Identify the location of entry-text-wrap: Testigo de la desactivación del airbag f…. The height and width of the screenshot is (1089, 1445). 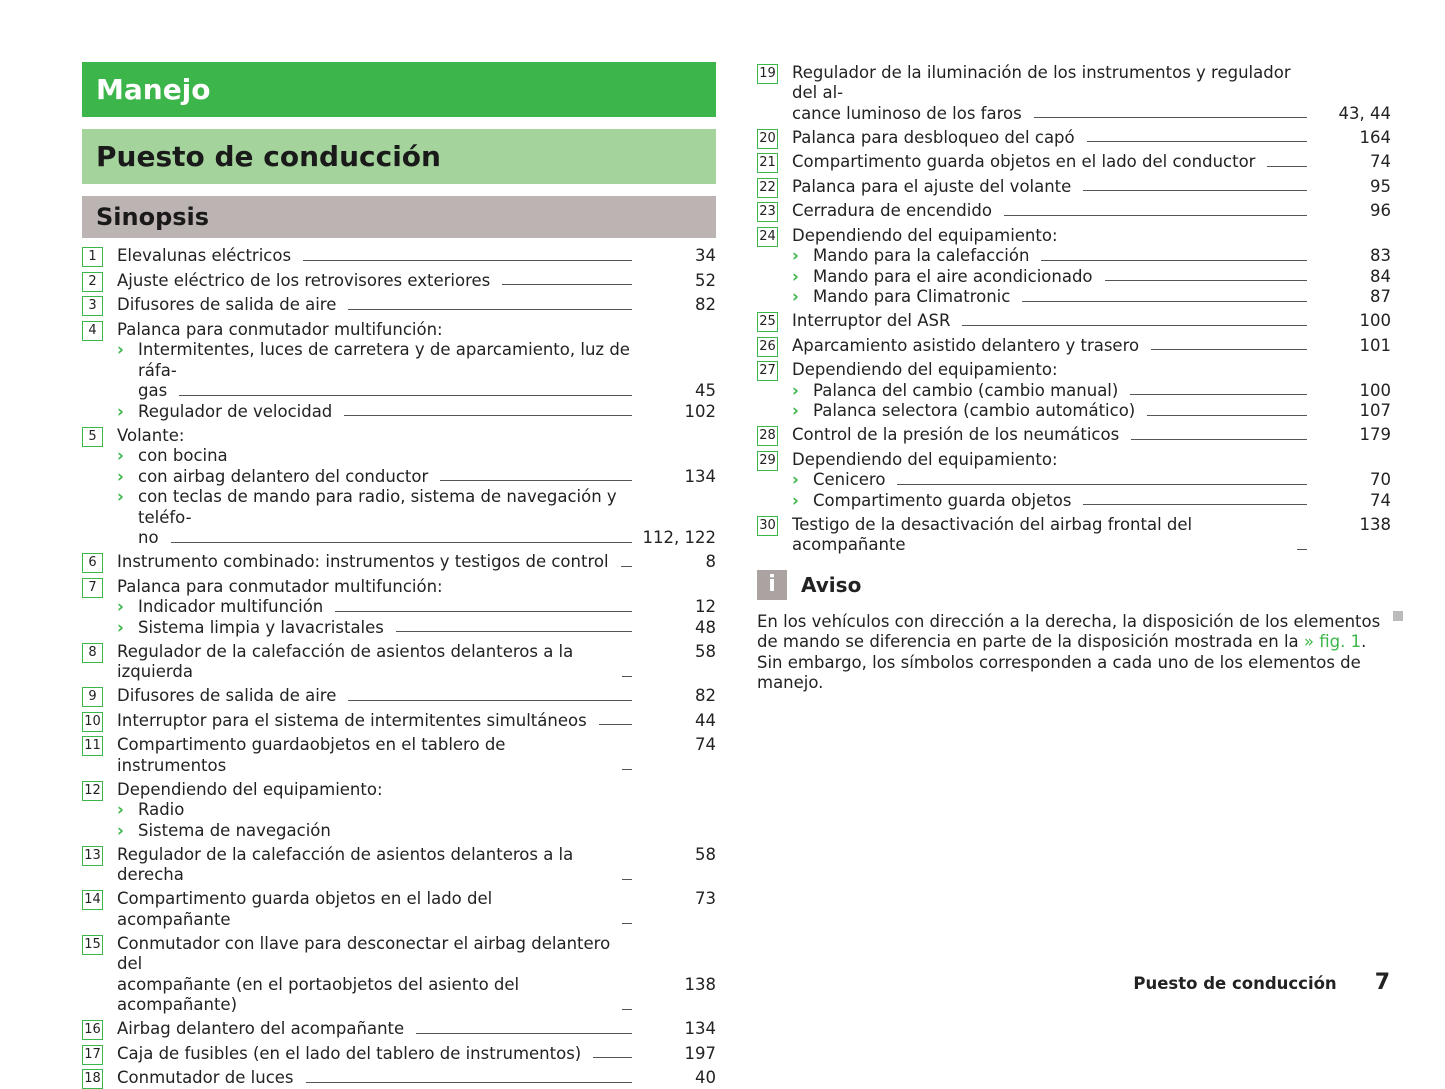
(1049, 535).